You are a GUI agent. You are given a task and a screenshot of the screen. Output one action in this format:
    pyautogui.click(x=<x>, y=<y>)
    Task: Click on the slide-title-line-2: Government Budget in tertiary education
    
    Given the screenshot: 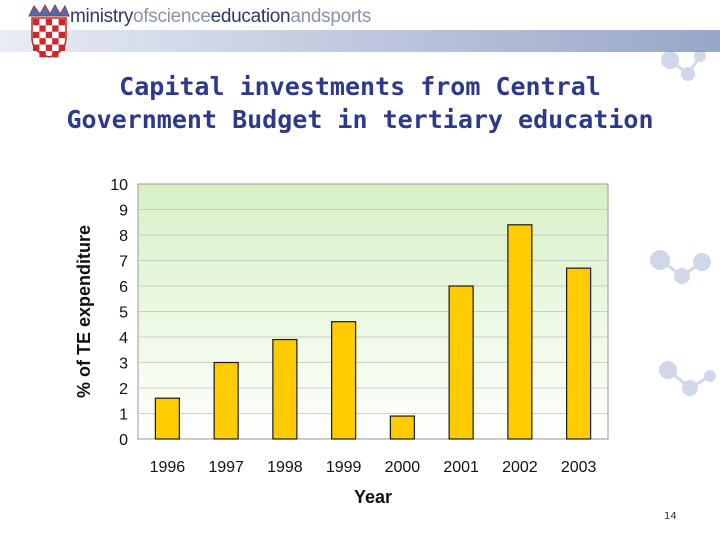 What is the action you would take?
    pyautogui.click(x=360, y=119)
    